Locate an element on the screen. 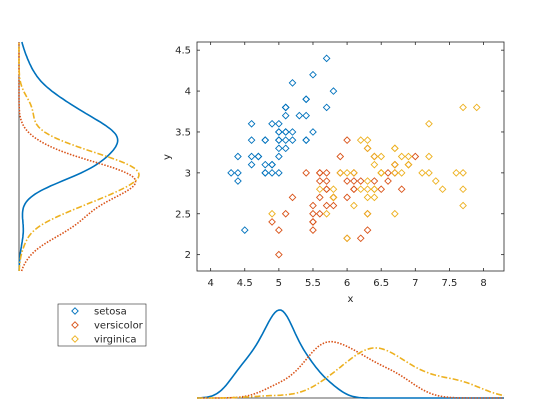 The height and width of the screenshot is (420, 560). x-density-curve-setosa is located at coordinates (350, 354).